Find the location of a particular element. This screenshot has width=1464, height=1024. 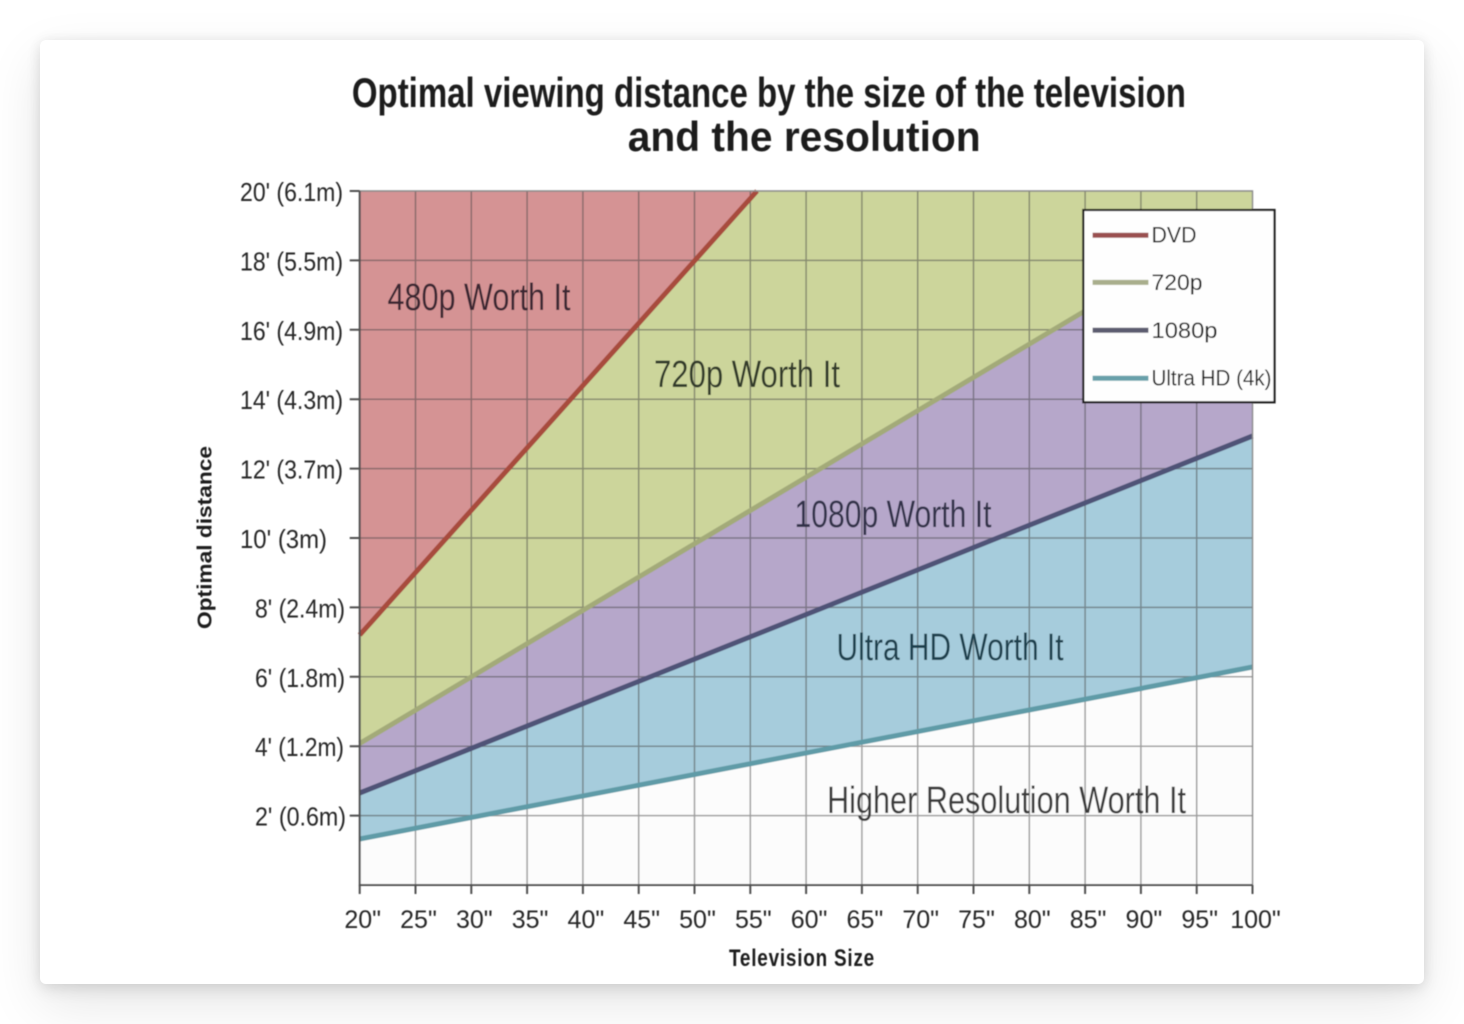

svg-text: Optimal distance is located at coordinates (206, 537).